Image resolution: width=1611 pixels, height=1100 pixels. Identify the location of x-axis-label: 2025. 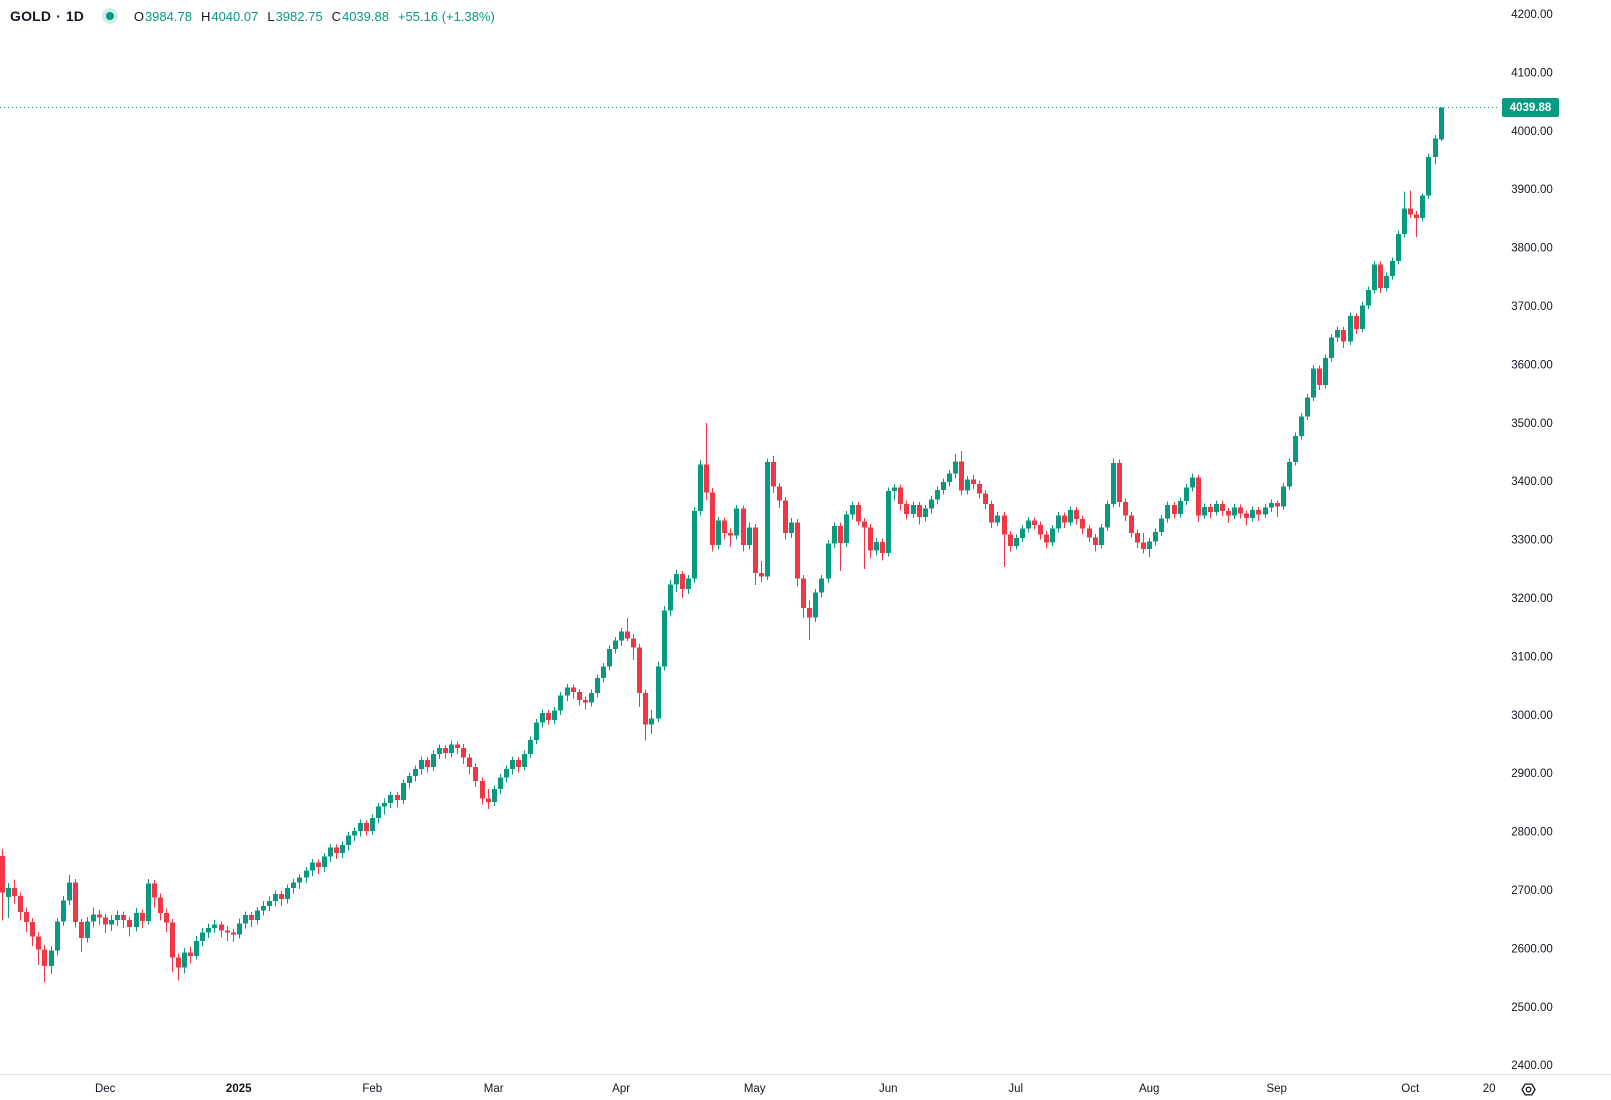
(239, 1089).